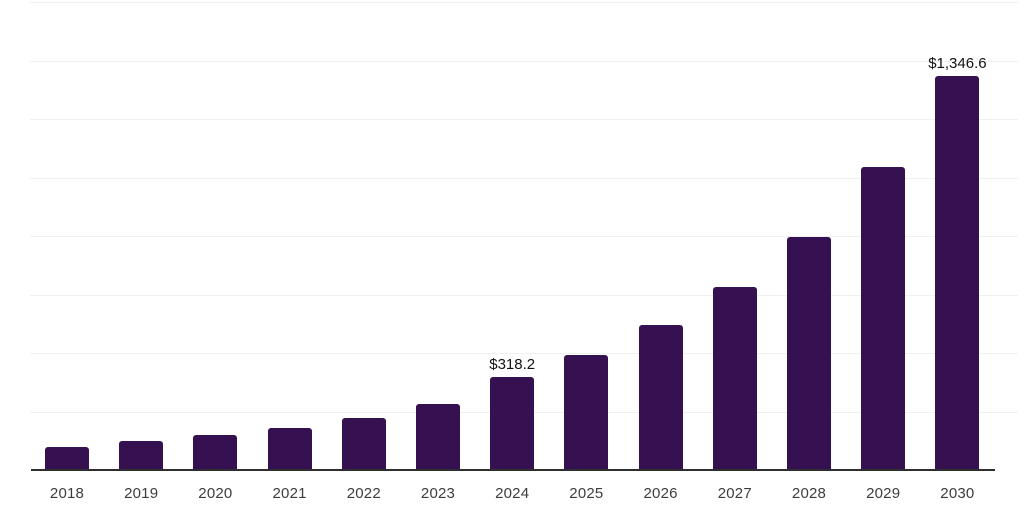 This screenshot has height=512, width=1024. What do you see at coordinates (957, 273) in the screenshot?
I see `bar-2030` at bounding box center [957, 273].